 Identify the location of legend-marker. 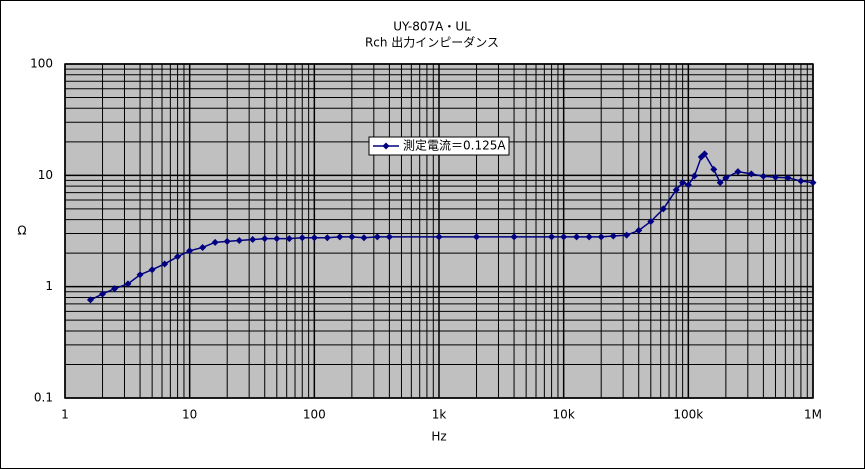
(386, 146).